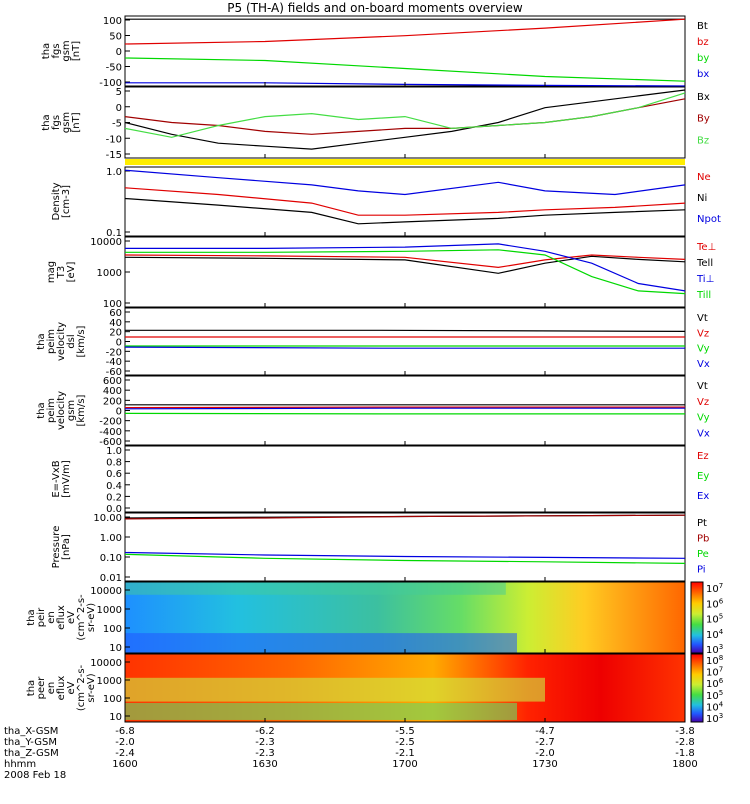 The image size is (750, 804). I want to click on series-line-Tell, so click(405, 264).